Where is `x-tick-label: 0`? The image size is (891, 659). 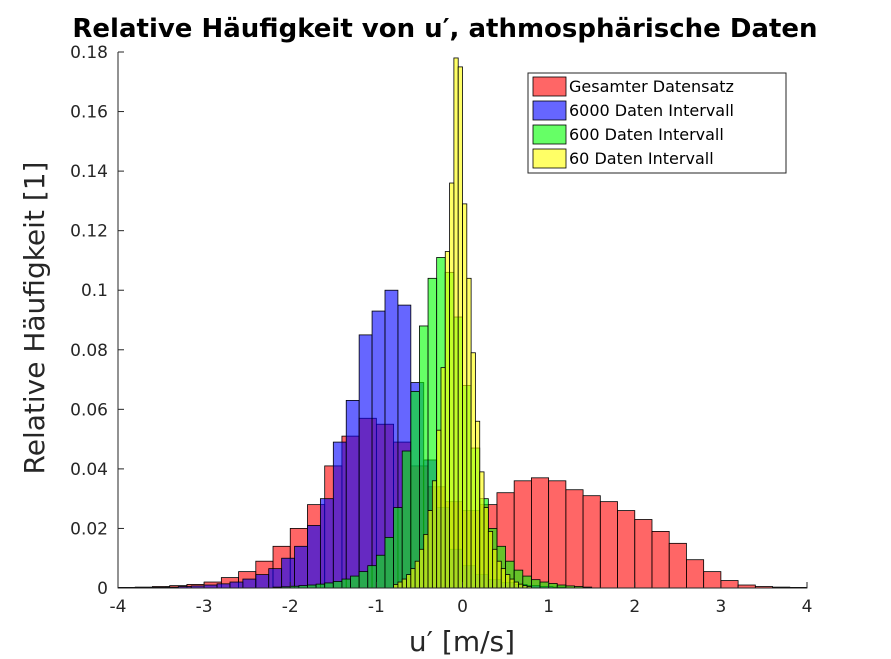 x-tick-label: 0 is located at coordinates (462, 607).